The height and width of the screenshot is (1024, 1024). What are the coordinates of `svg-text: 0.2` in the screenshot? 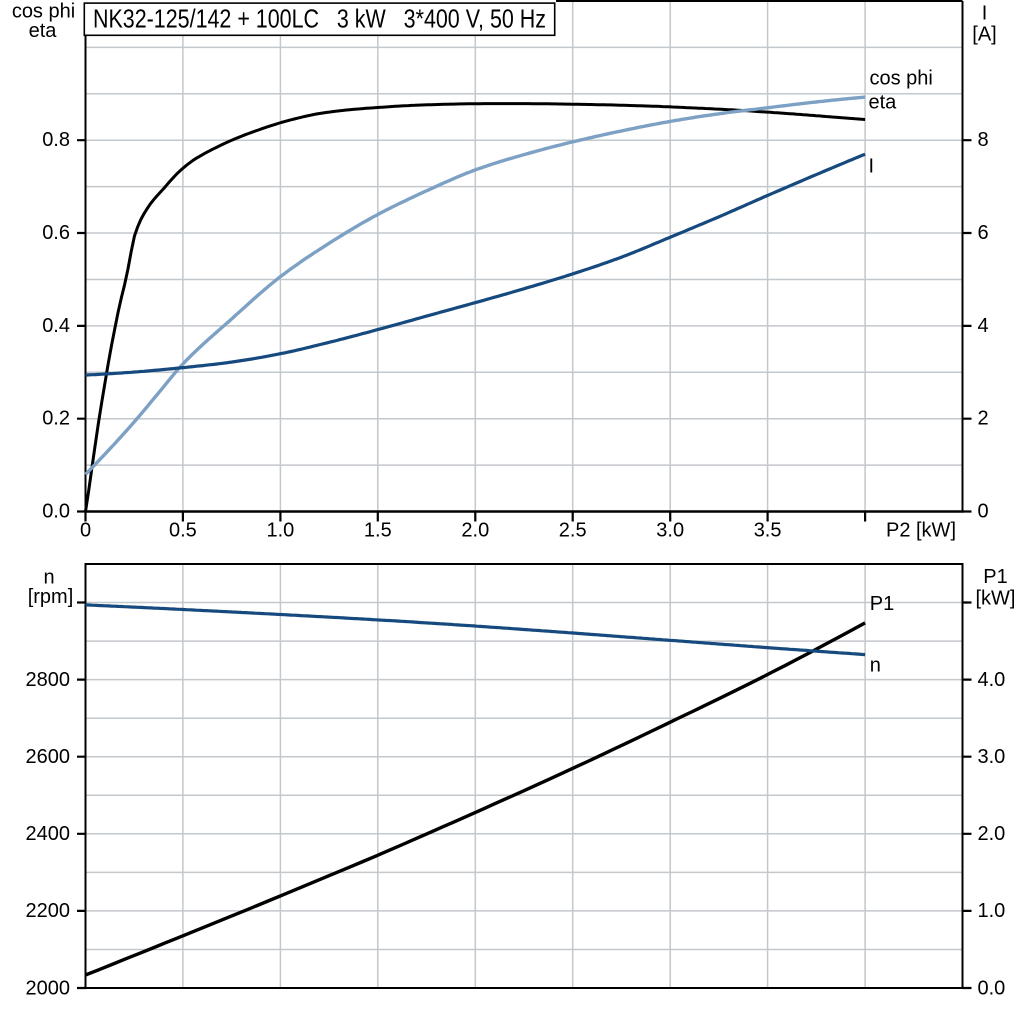 It's located at (56, 419).